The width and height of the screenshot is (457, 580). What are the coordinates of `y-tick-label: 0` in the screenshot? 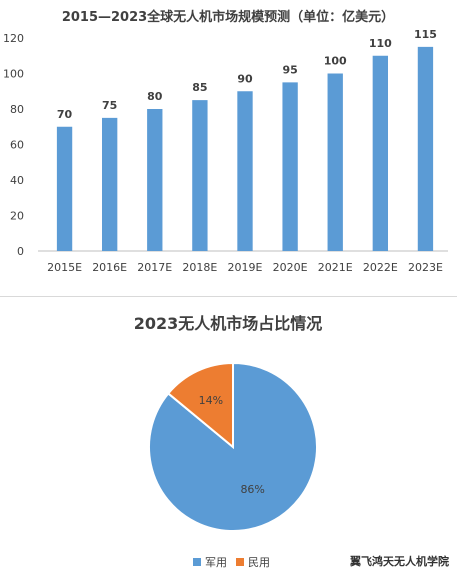 It's located at (20, 251).